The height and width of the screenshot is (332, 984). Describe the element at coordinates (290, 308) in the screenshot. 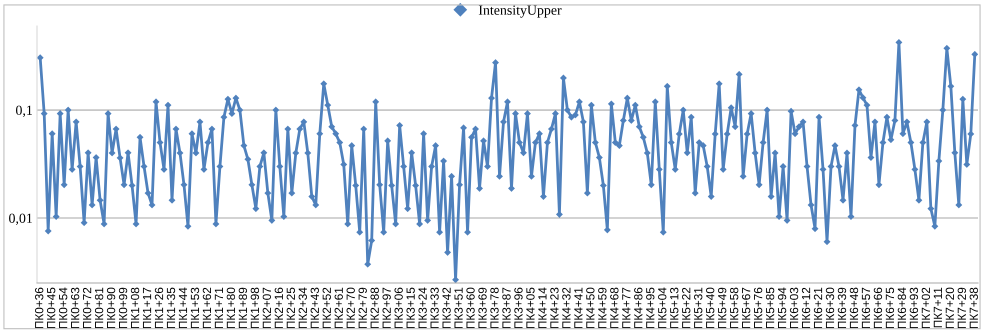

I see `x-tick-label: ПК2+25` at that location.